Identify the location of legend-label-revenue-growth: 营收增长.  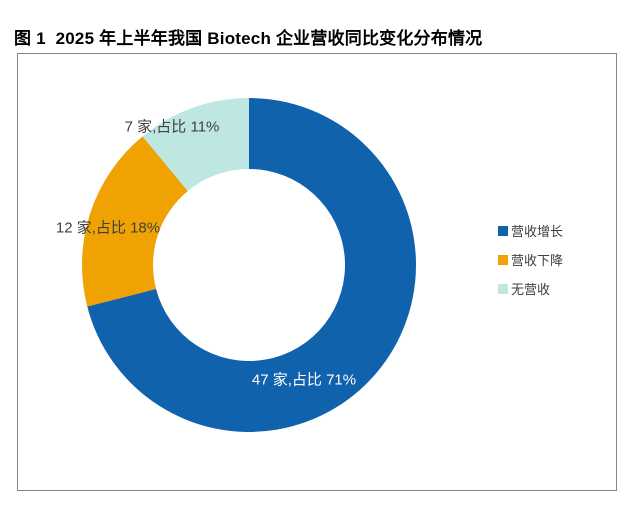
(537, 231).